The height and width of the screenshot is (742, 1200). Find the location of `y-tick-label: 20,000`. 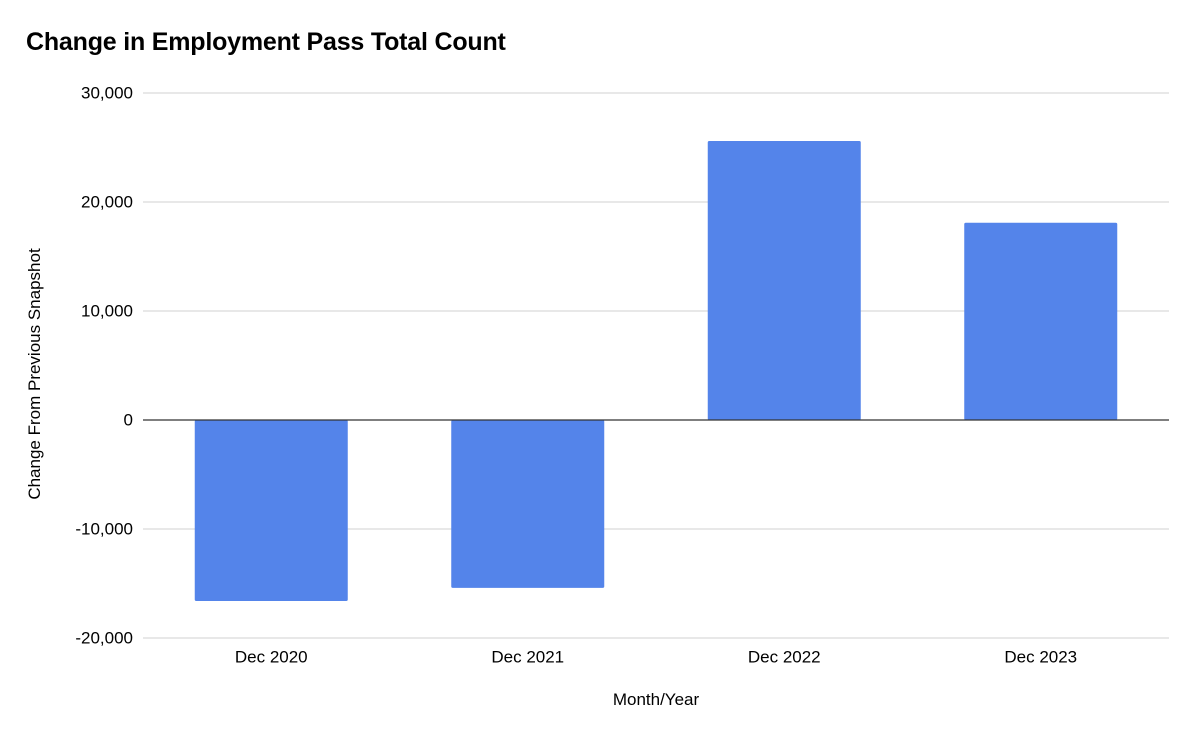

y-tick-label: 20,000 is located at coordinates (107, 202).